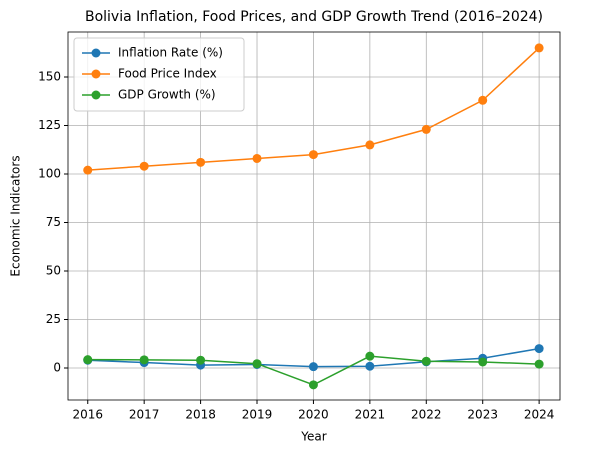  I want to click on y-axis-label: Economic Indicators, so click(16, 215).